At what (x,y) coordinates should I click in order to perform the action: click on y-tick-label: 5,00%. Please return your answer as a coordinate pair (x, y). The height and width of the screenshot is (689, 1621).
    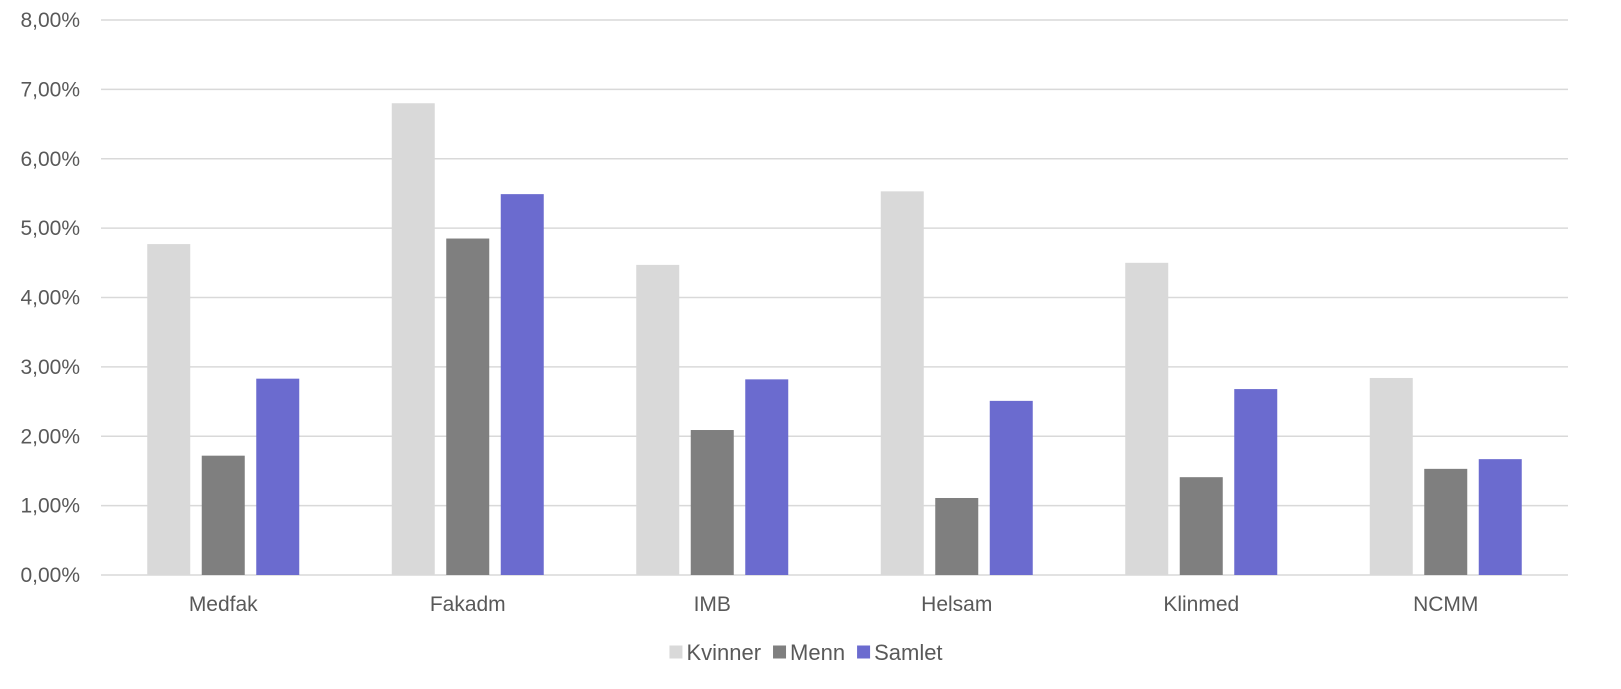
    Looking at the image, I should click on (50, 228).